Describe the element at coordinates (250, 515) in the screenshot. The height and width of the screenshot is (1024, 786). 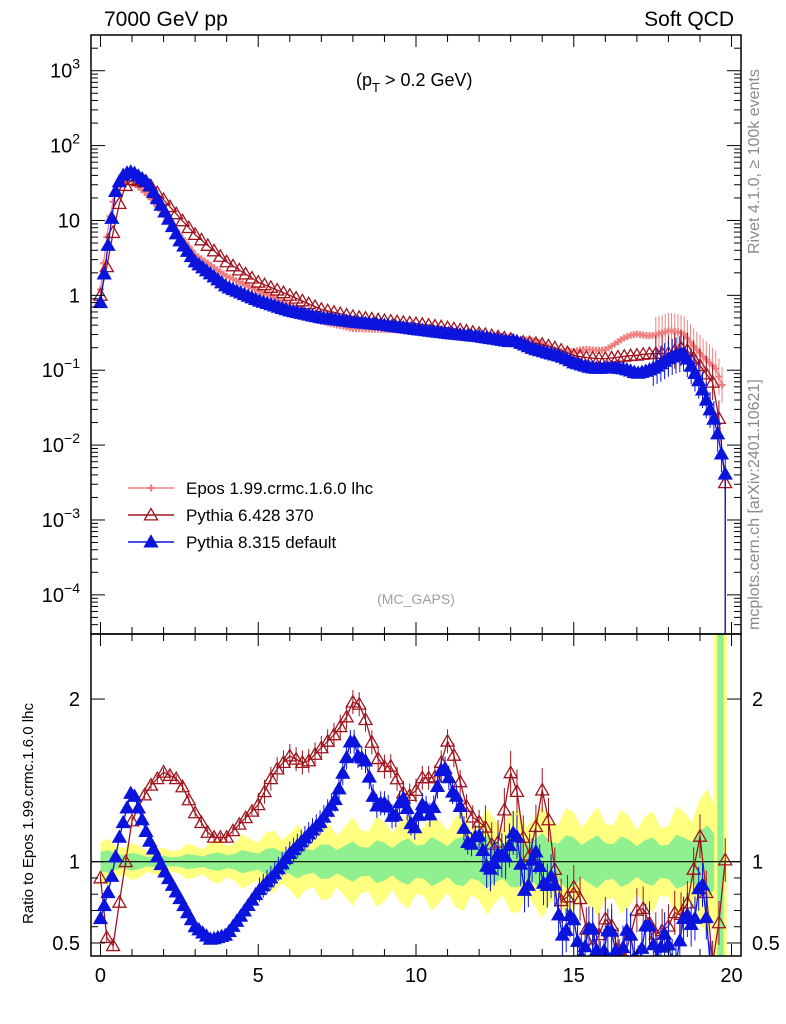
I see `legend-label: Pythia 6.428 370` at that location.